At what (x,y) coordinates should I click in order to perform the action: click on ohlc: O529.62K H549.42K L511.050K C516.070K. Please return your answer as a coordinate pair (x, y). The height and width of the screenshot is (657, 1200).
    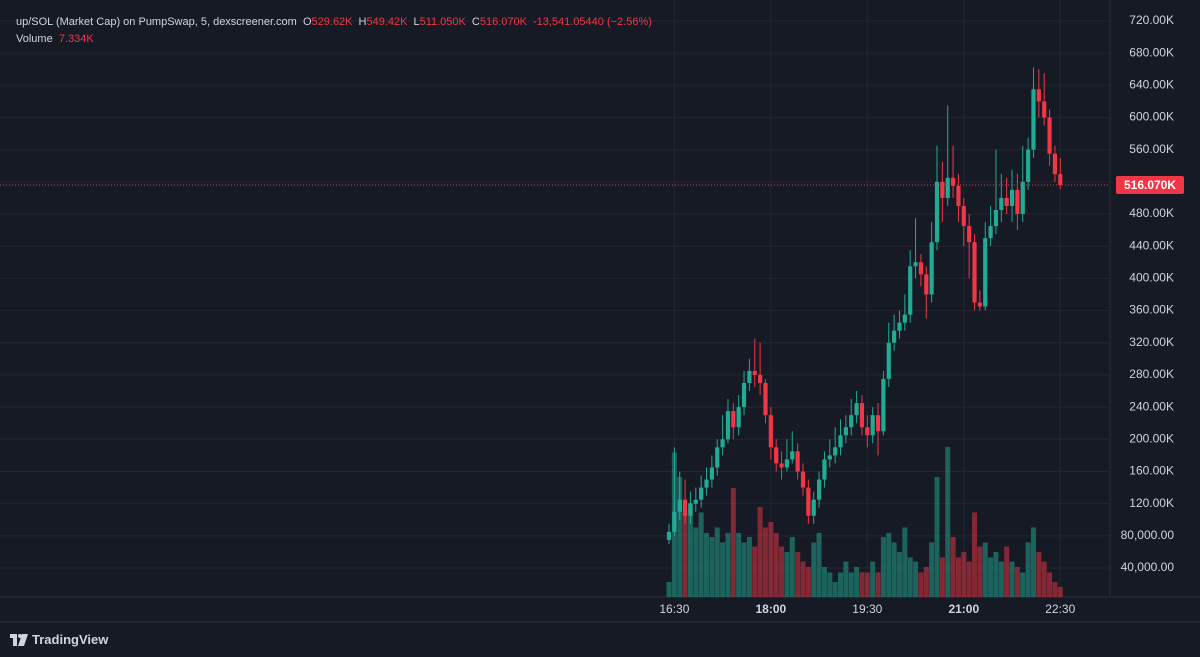
    Looking at the image, I should click on (418, 22).